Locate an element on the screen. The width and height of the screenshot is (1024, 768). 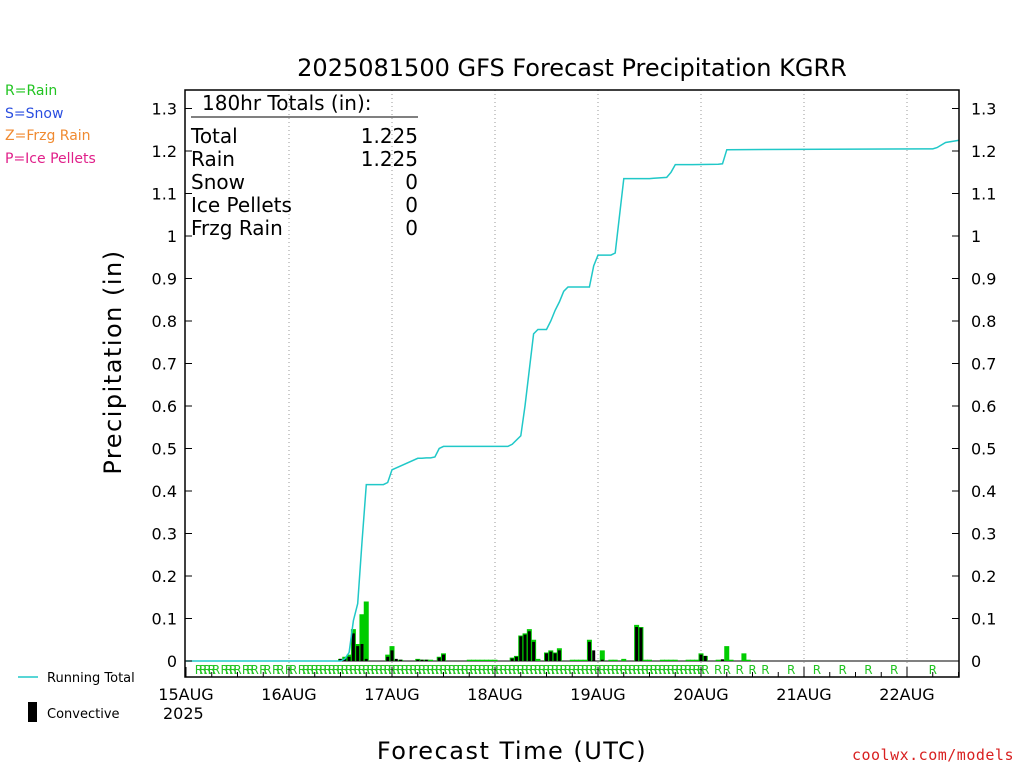
x-tick-label: 22AUG is located at coordinates (906, 694).